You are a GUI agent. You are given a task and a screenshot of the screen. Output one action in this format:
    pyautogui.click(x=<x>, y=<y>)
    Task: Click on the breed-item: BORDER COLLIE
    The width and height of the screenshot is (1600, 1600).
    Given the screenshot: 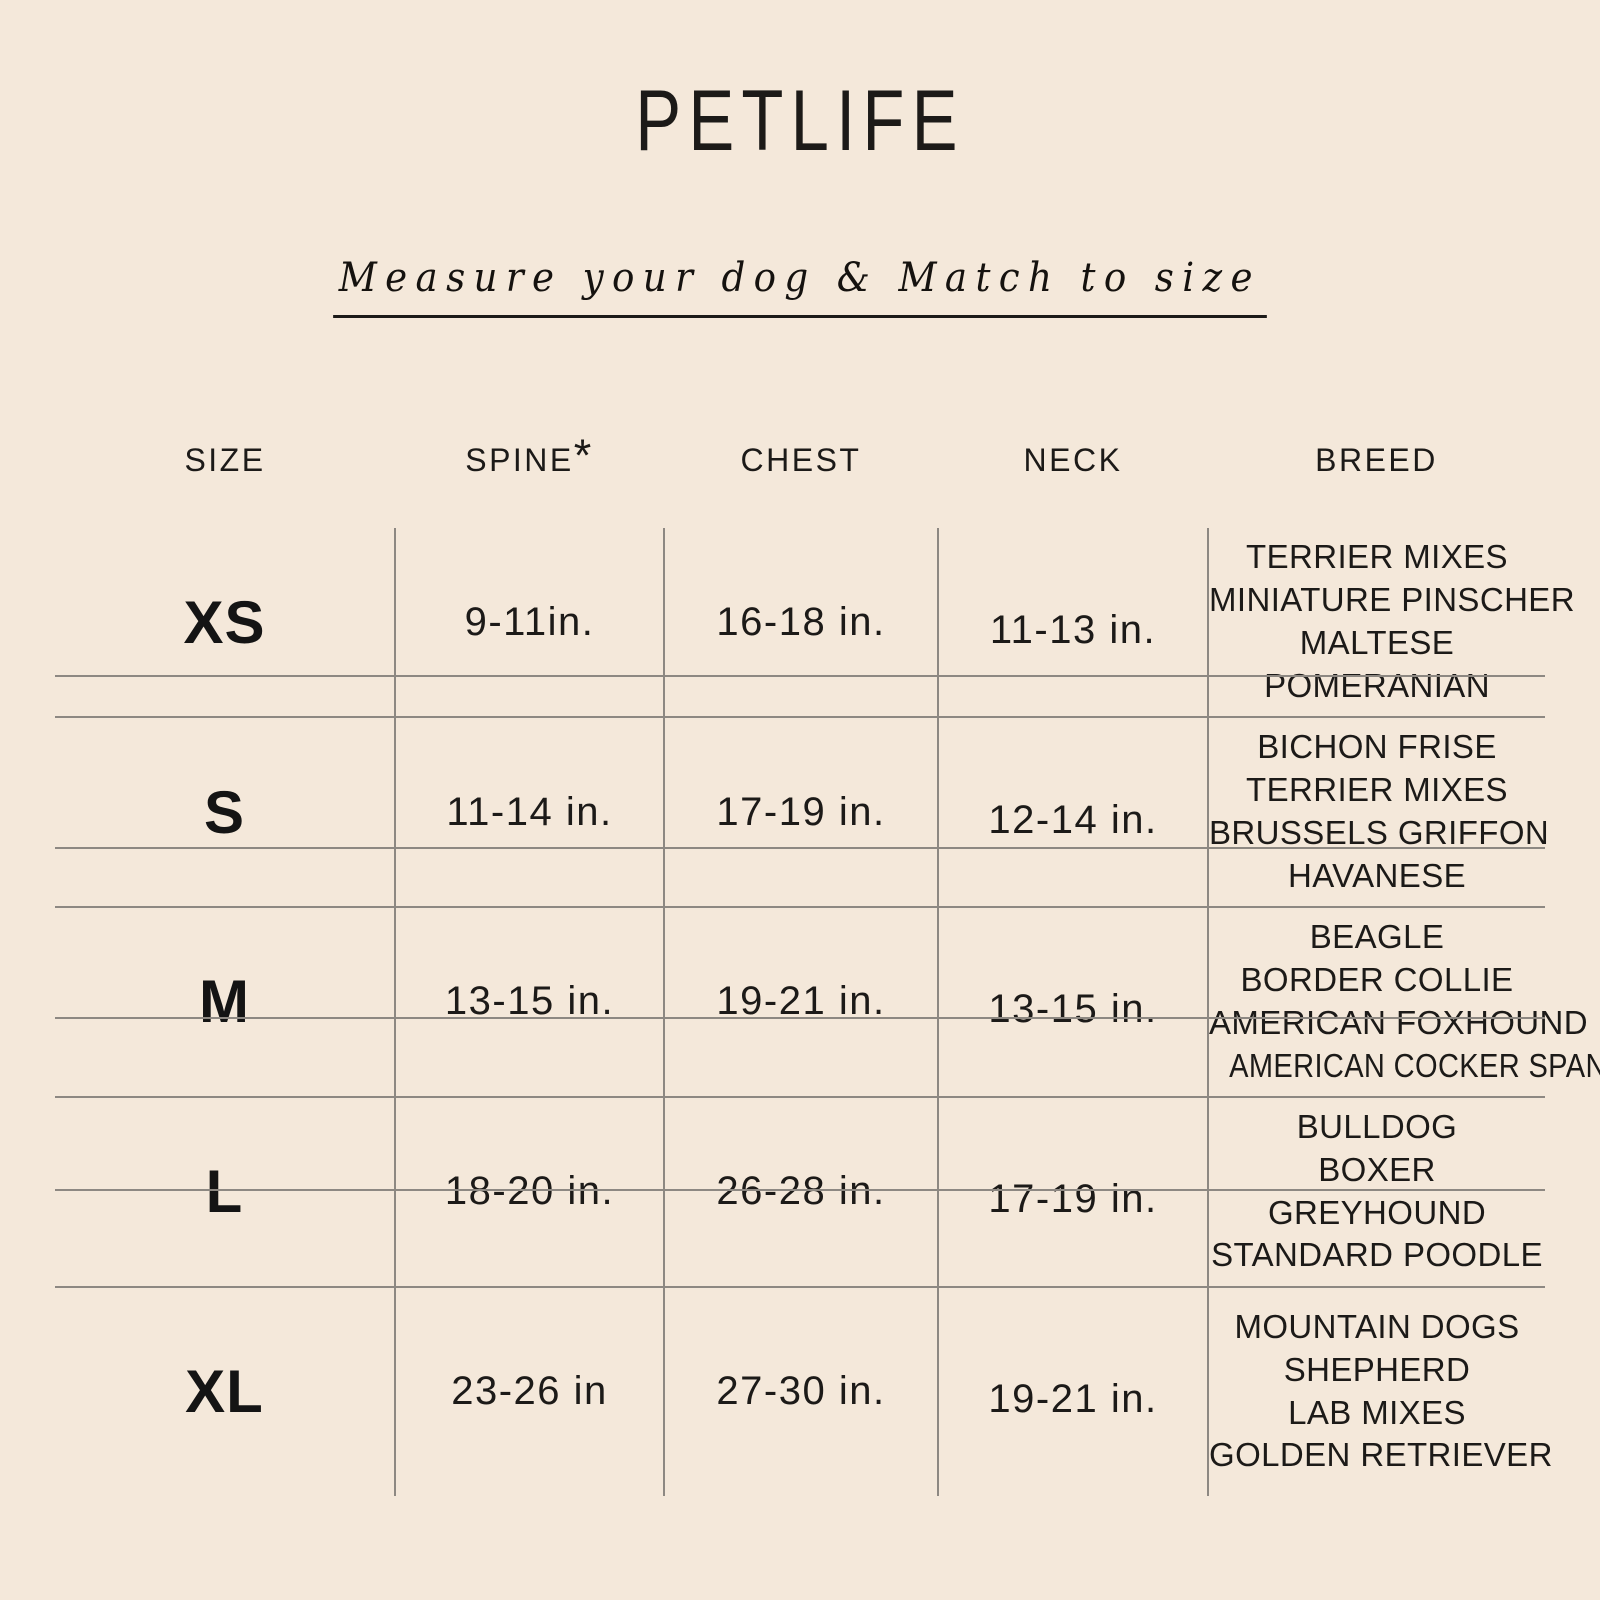 What is the action you would take?
    pyautogui.click(x=1377, y=979)
    